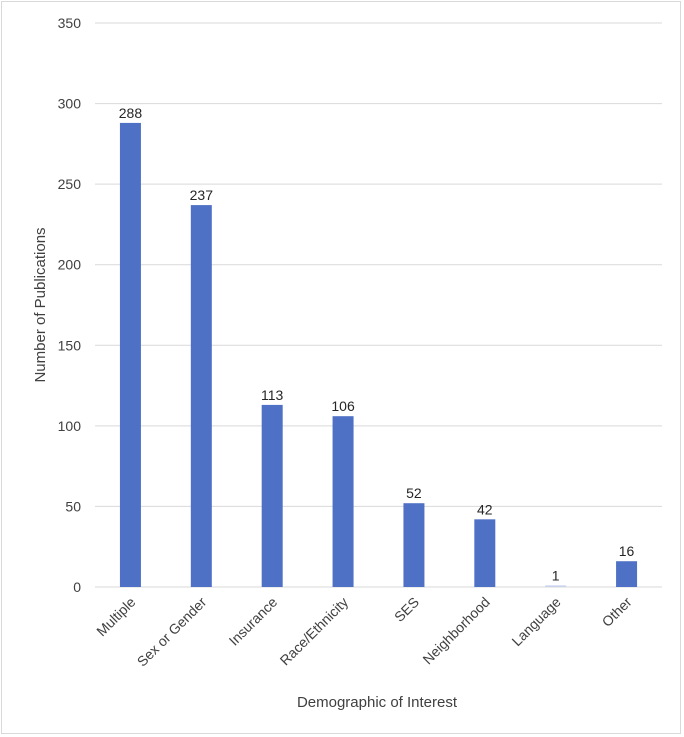 The width and height of the screenshot is (684, 737). I want to click on data-label: 1, so click(556, 575).